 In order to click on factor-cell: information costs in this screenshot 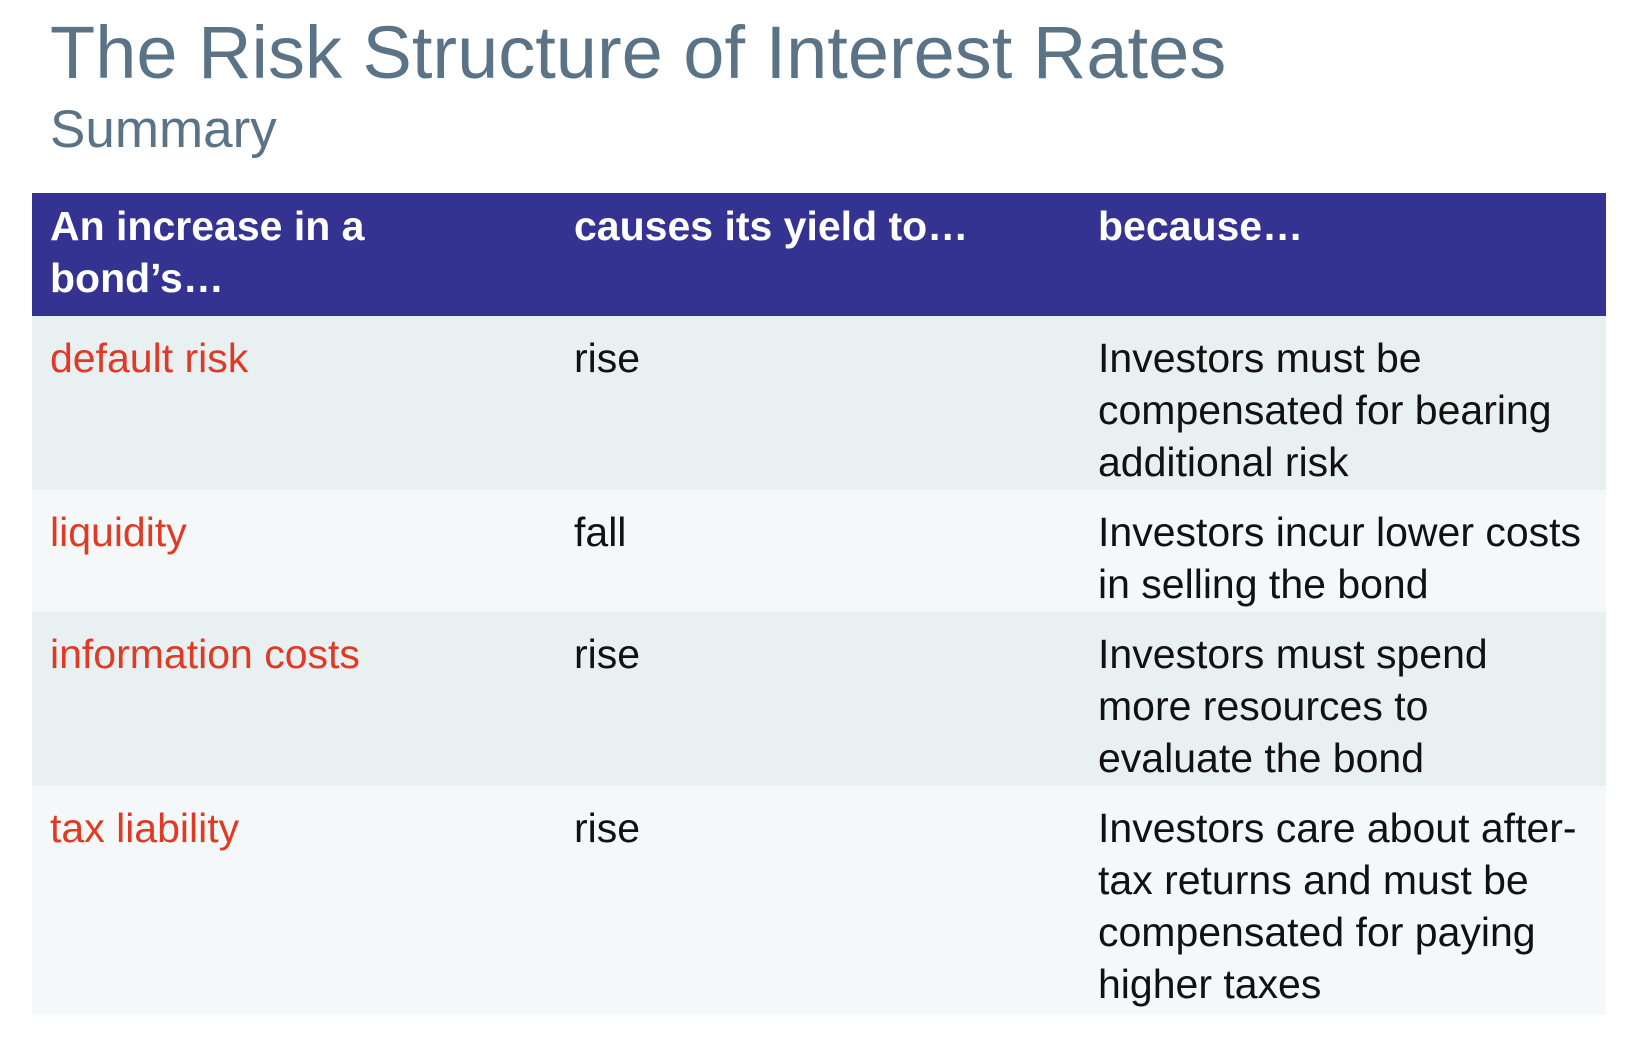, I will do `click(205, 654)`.